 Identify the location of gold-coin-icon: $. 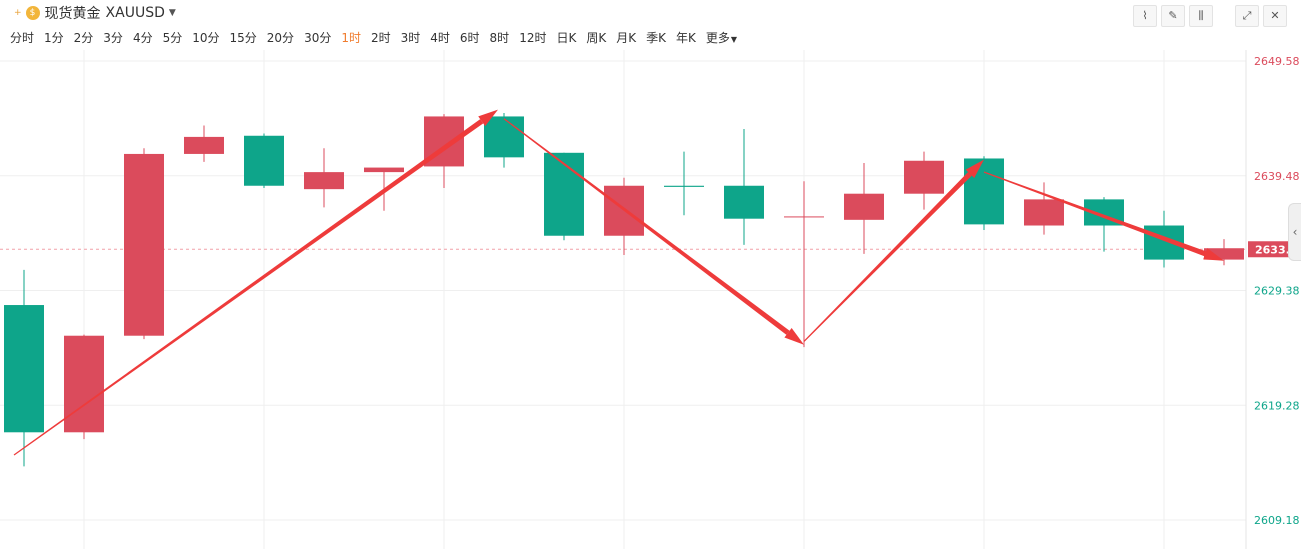
(32, 13).